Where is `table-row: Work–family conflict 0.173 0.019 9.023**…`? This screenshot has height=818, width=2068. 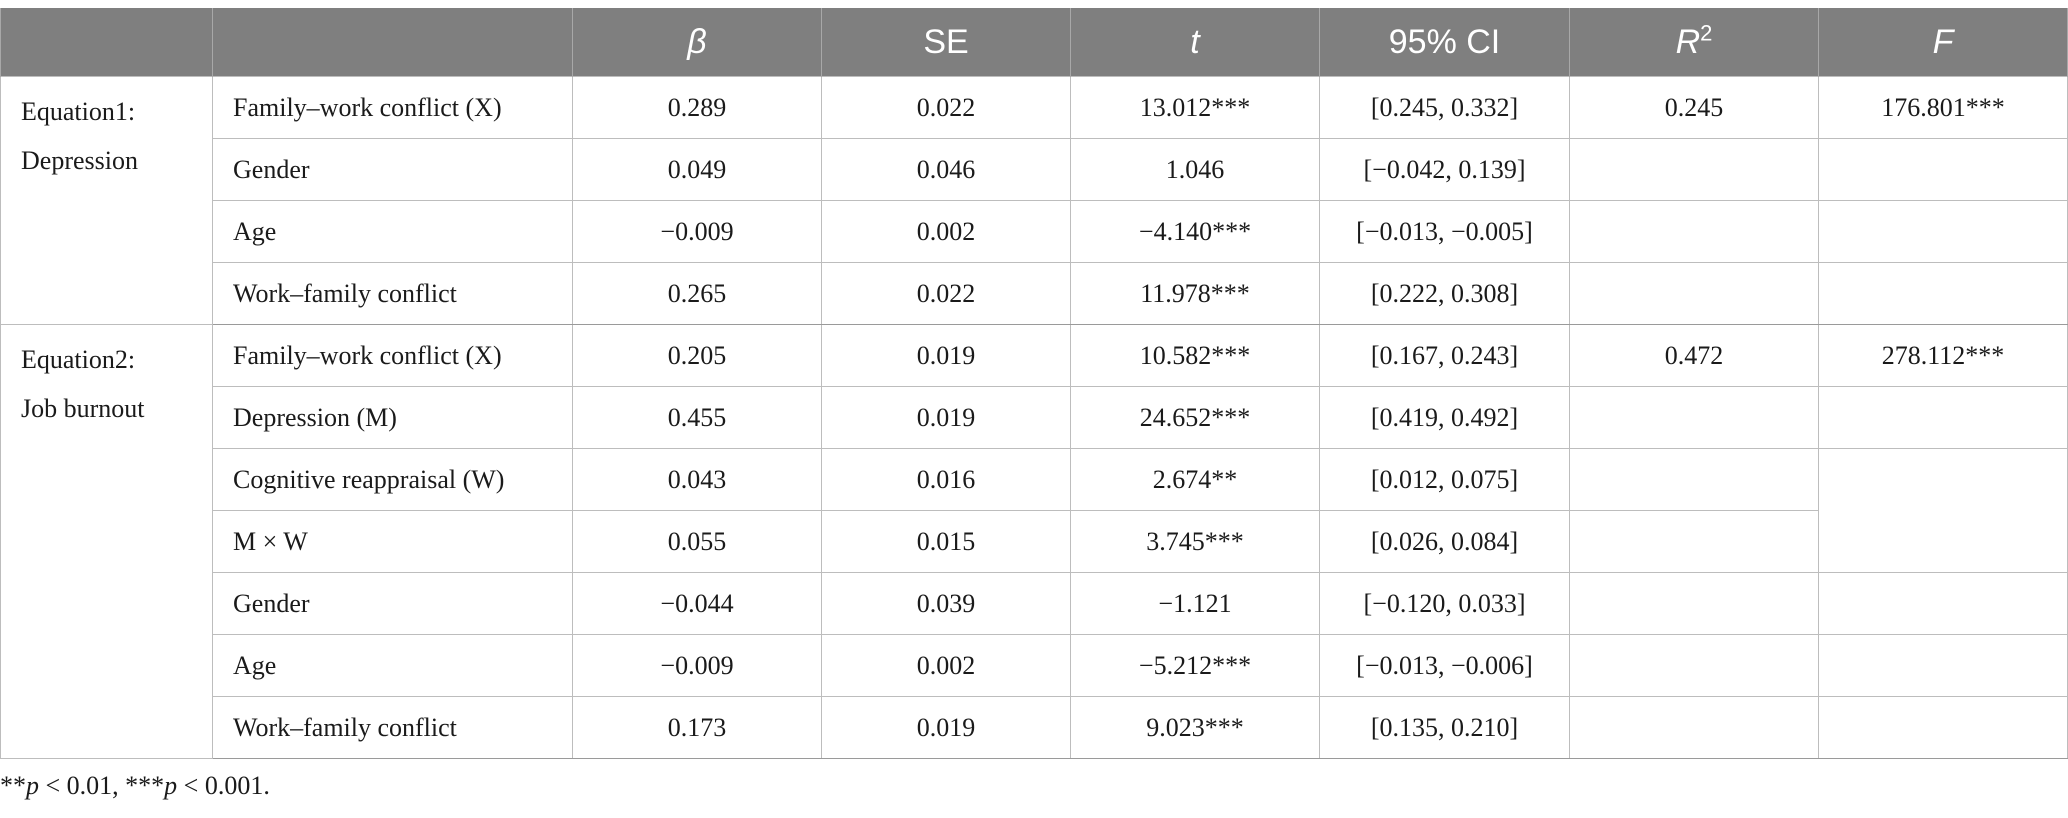 table-row: Work–family conflict 0.173 0.019 9.023**… is located at coordinates (1034, 727).